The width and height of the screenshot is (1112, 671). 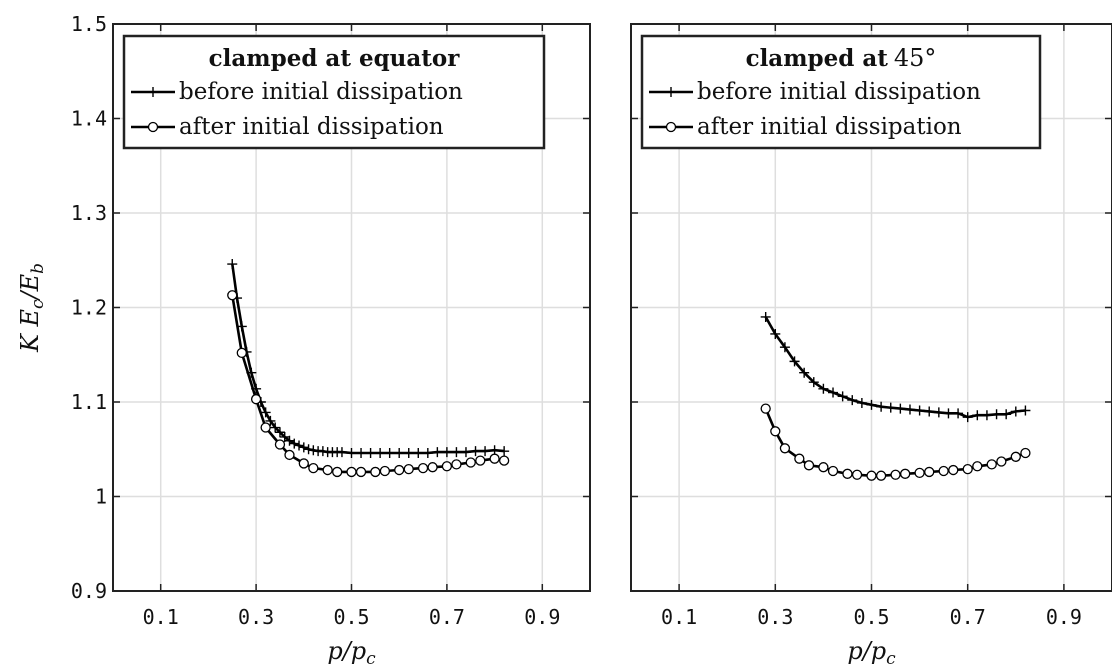 What do you see at coordinates (101, 497) in the screenshot?
I see `y-tick-label: 1` at bounding box center [101, 497].